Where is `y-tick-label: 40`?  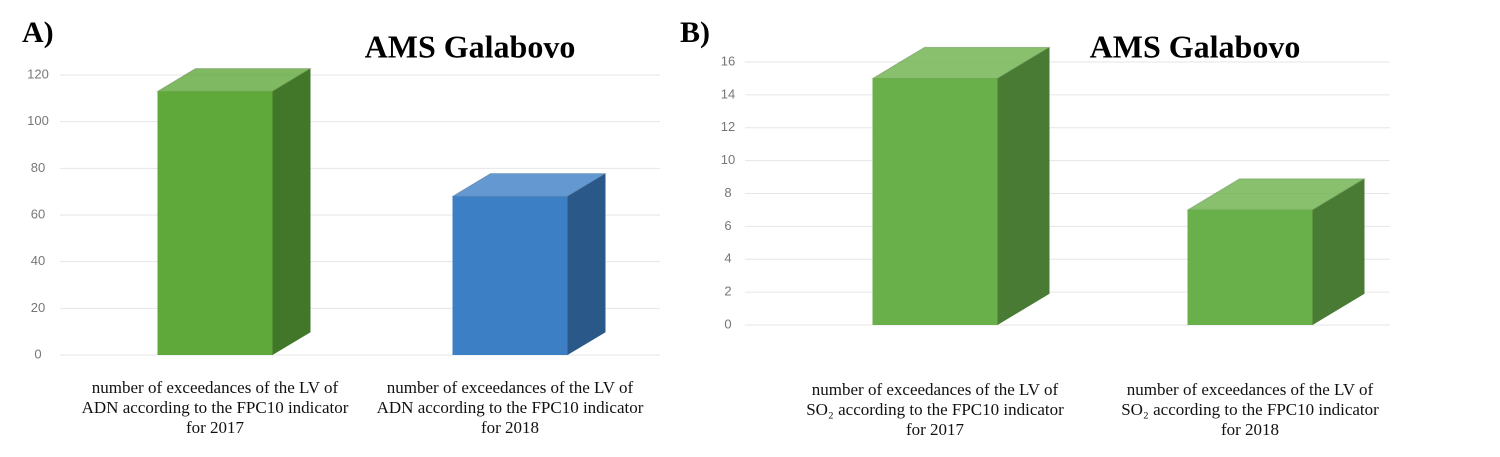
y-tick-label: 40 is located at coordinates (38, 260).